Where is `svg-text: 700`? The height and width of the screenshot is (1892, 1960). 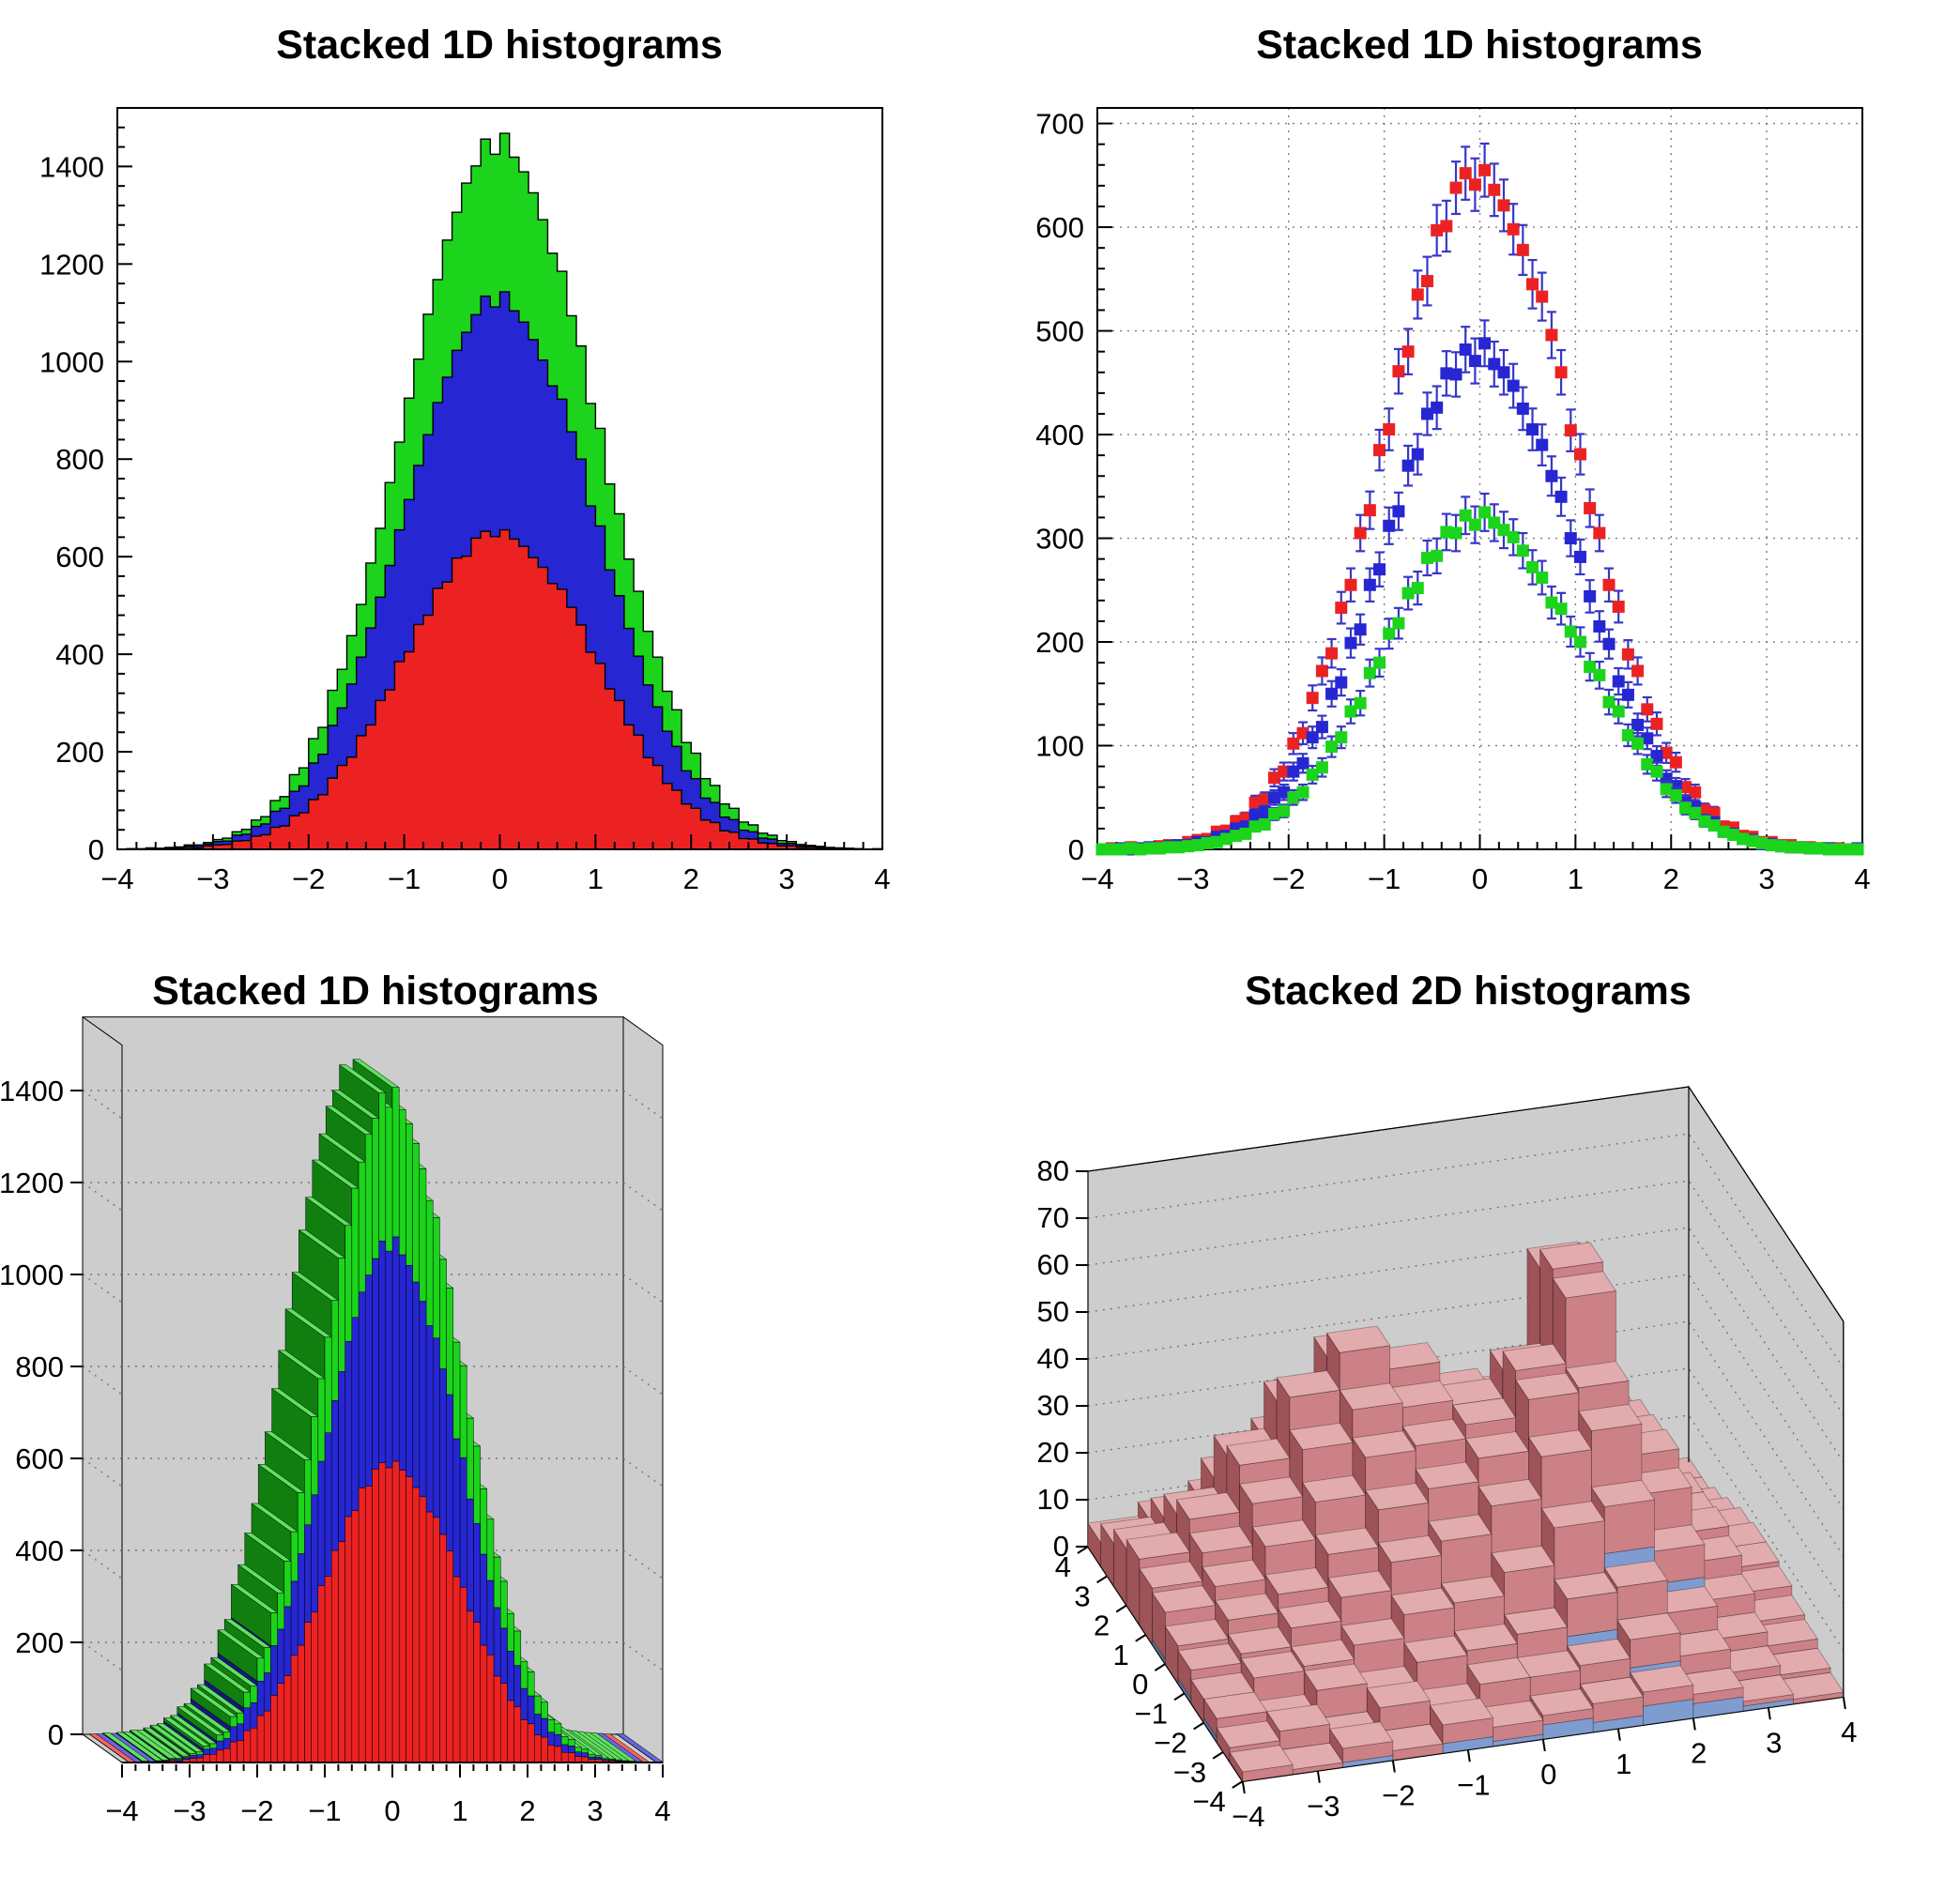 svg-text: 700 is located at coordinates (1059, 125).